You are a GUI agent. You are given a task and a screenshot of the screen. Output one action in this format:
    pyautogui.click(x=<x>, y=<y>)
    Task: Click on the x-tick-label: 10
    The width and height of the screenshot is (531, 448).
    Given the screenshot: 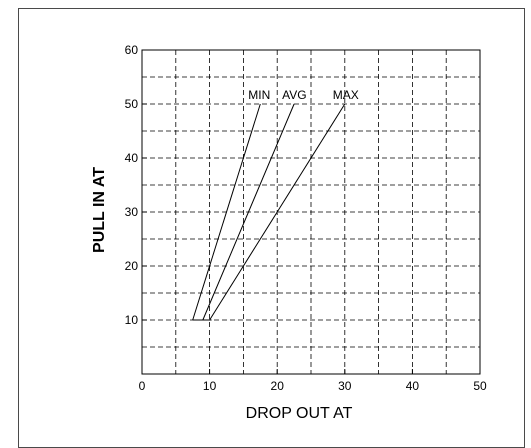 What is the action you would take?
    pyautogui.click(x=210, y=386)
    